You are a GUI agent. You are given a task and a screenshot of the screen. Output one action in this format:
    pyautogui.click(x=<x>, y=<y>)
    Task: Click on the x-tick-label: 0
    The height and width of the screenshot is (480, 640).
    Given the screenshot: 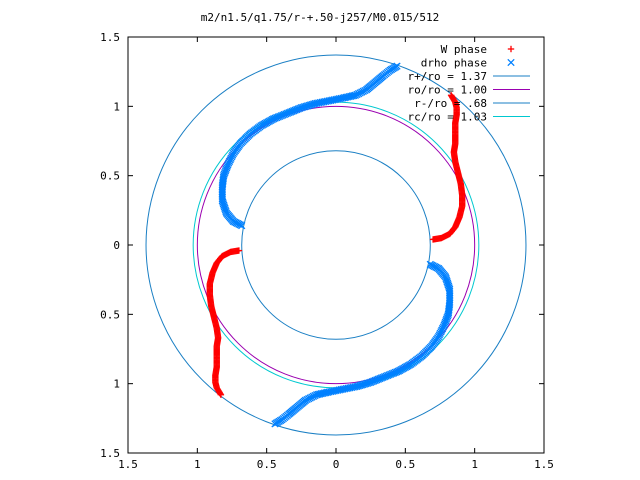 What is the action you would take?
    pyautogui.click(x=336, y=464)
    